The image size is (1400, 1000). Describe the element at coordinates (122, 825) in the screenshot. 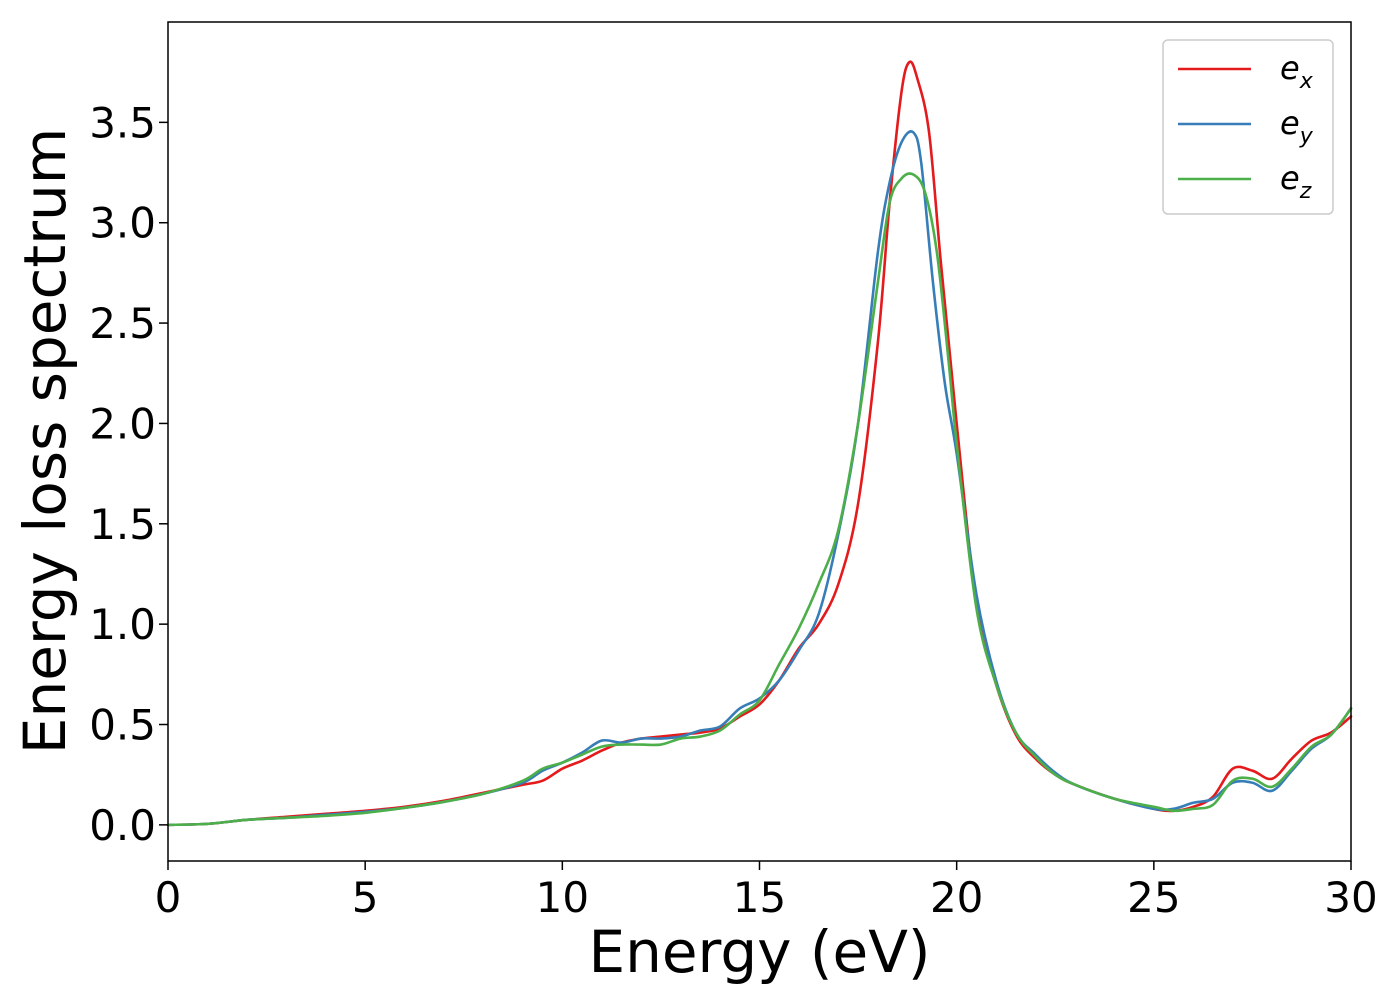

I see `y-tick-label: 0.0` at that location.